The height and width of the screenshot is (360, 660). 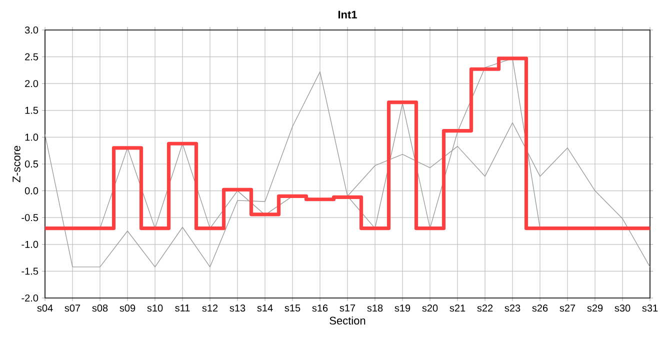 What do you see at coordinates (622, 308) in the screenshot?
I see `x-tick-label: s30` at bounding box center [622, 308].